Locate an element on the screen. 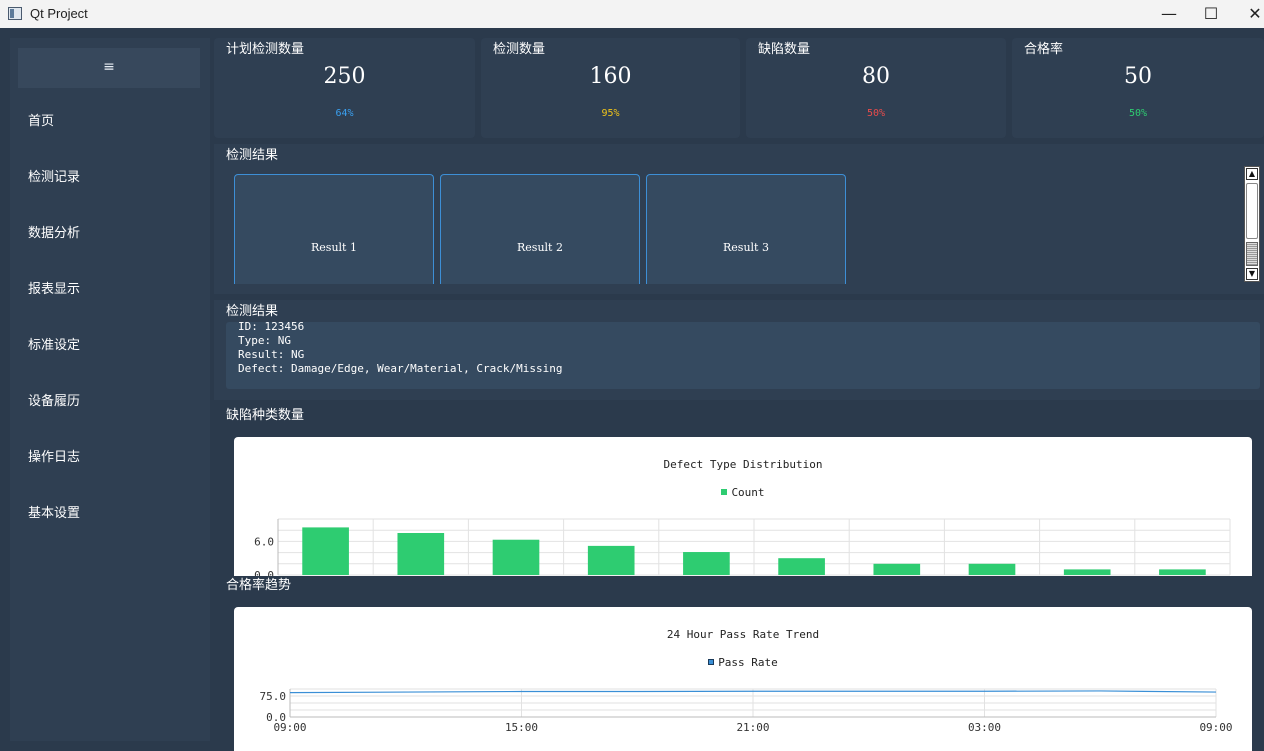 The height and width of the screenshot is (751, 1264). stat-card-planned: 计划检测数量 250 64% is located at coordinates (344, 88).